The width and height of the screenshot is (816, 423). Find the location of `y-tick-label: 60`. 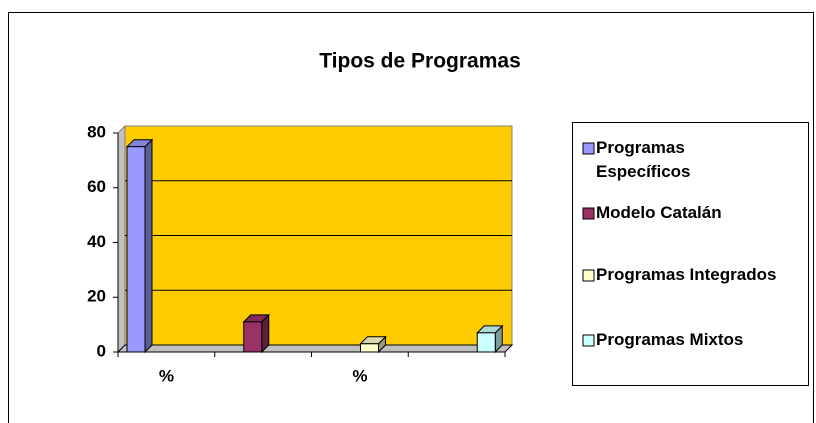

y-tick-label: 60 is located at coordinates (96, 186).